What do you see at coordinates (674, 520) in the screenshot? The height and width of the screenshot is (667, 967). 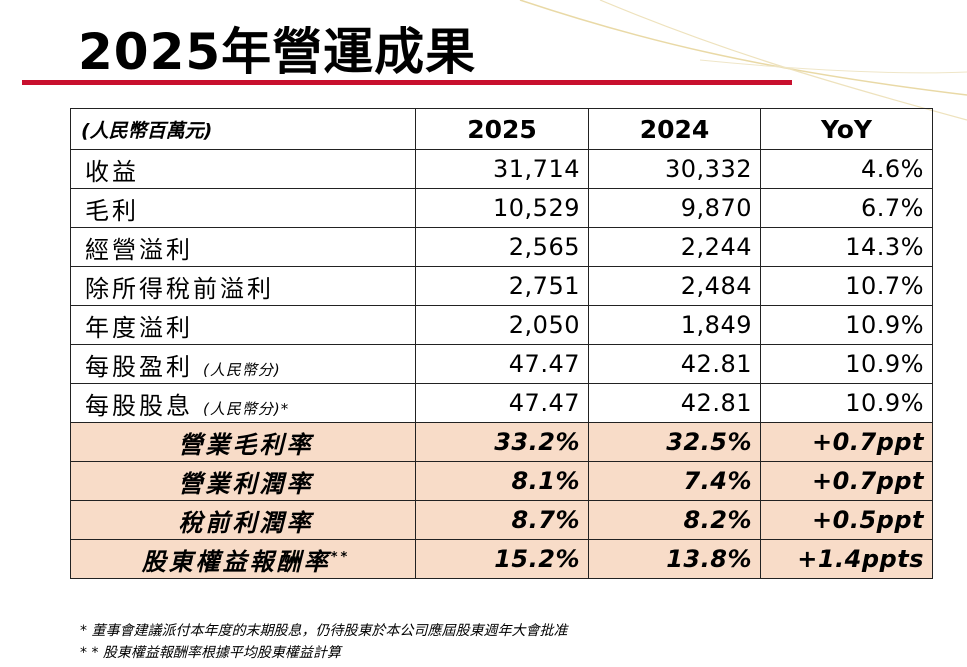 I see `ratio-2024: 8.2%` at bounding box center [674, 520].